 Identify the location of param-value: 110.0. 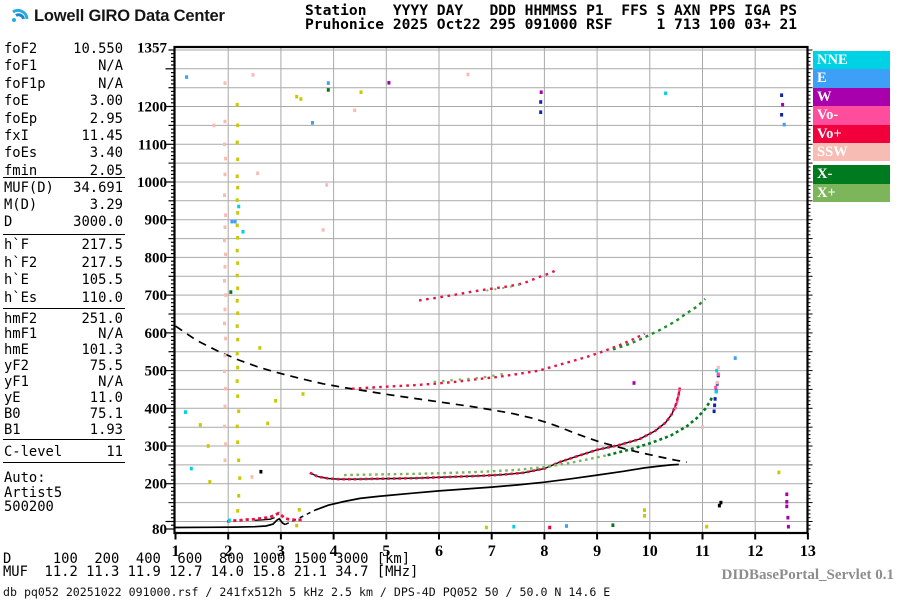
(102, 297).